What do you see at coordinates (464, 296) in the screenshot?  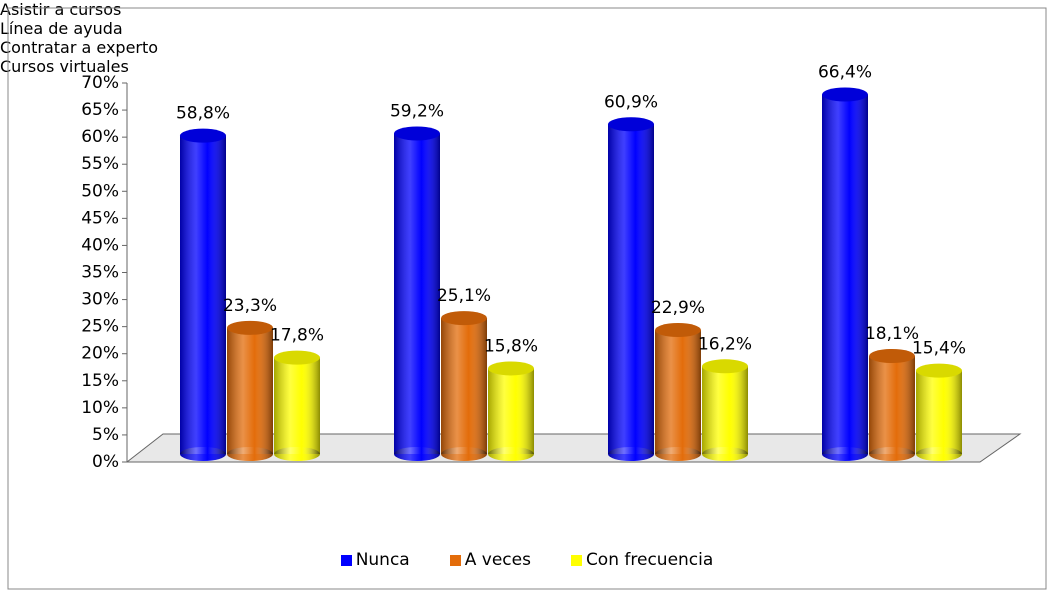 I see `value-label: 25,1%` at bounding box center [464, 296].